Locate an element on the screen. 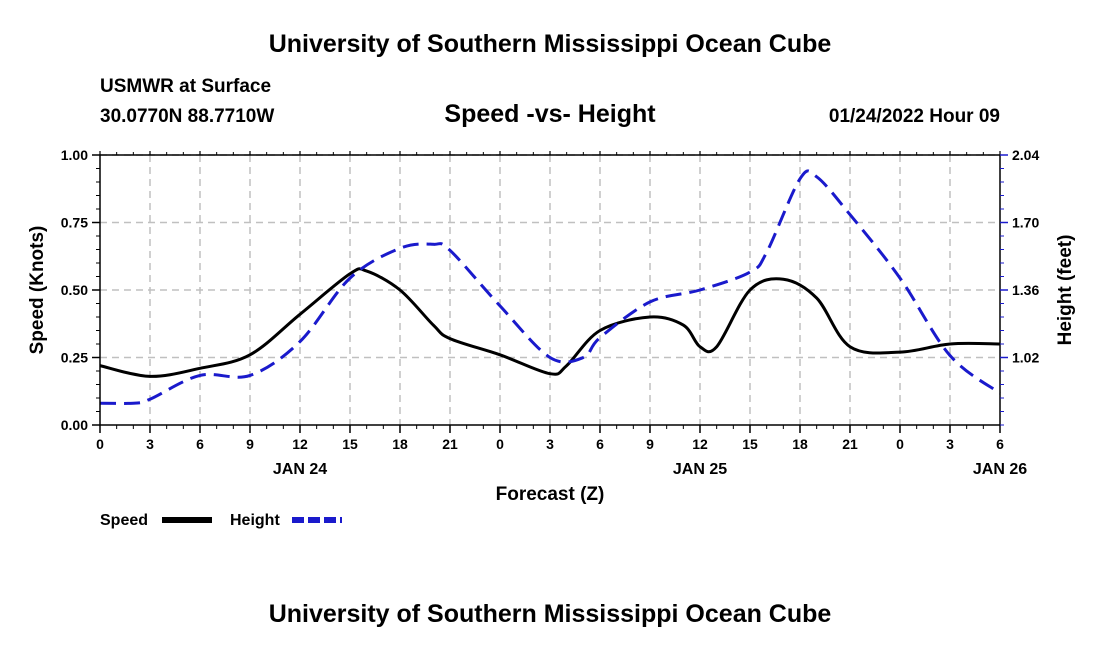  y-tick-label: 0.50 is located at coordinates (74, 290).